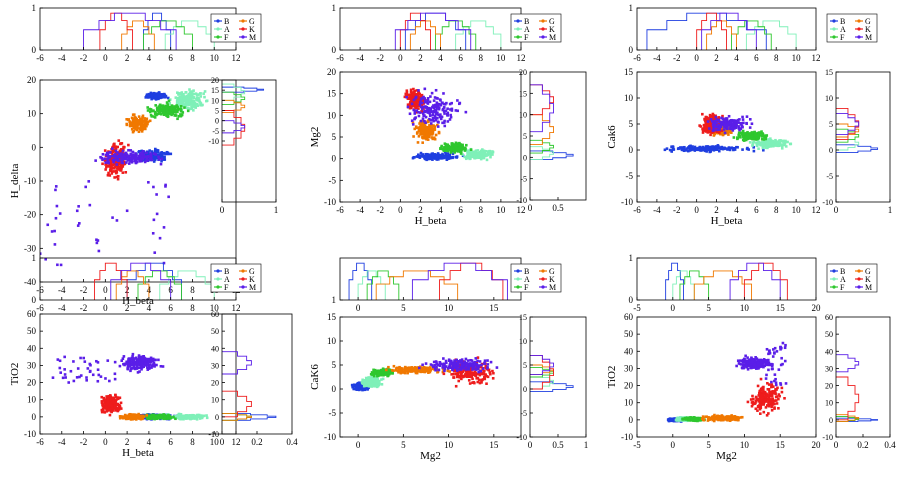 This screenshot has height=481, width=900. Describe the element at coordinates (736, 58) in the screenshot. I see `top-hist-xtick-label: 4` at that location.